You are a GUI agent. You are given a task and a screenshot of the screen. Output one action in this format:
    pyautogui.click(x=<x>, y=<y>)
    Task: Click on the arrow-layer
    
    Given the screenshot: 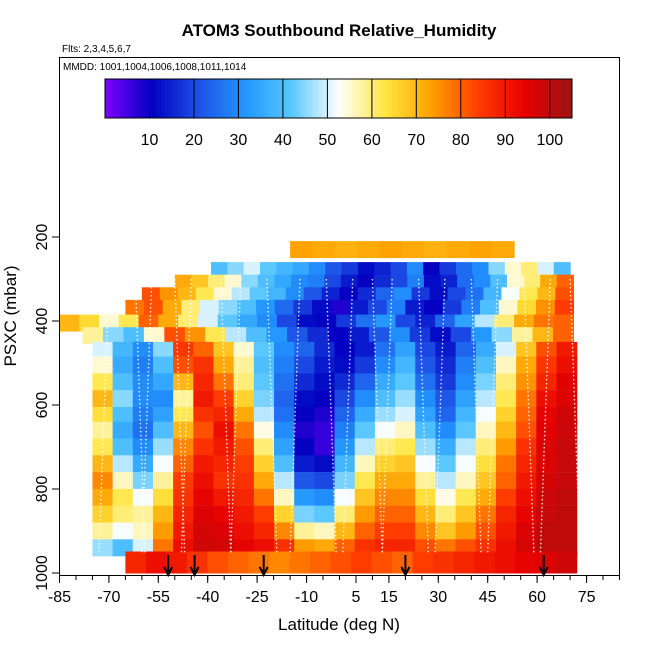 What is the action you would take?
    pyautogui.click(x=356, y=566)
    